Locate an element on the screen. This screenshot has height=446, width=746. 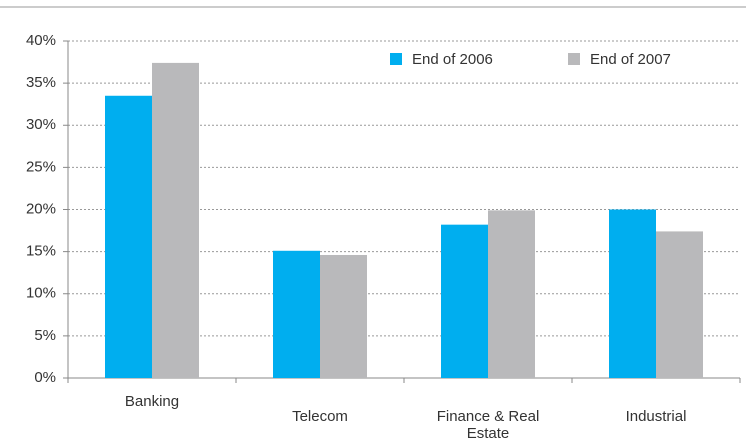
y-tick-label: 10% is located at coordinates (41, 293).